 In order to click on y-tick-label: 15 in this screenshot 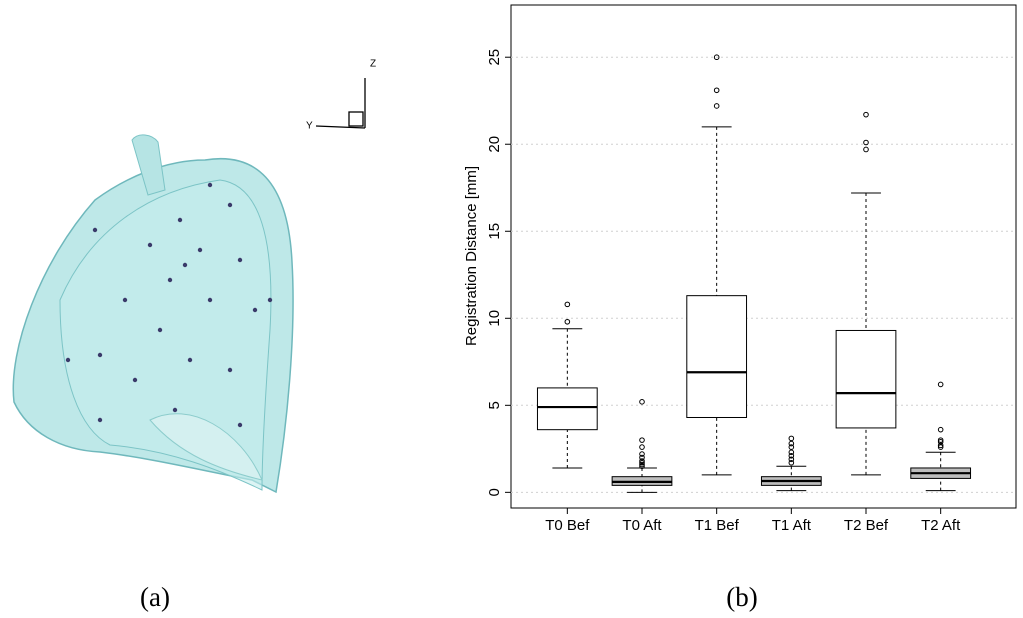, I will do `click(494, 231)`.